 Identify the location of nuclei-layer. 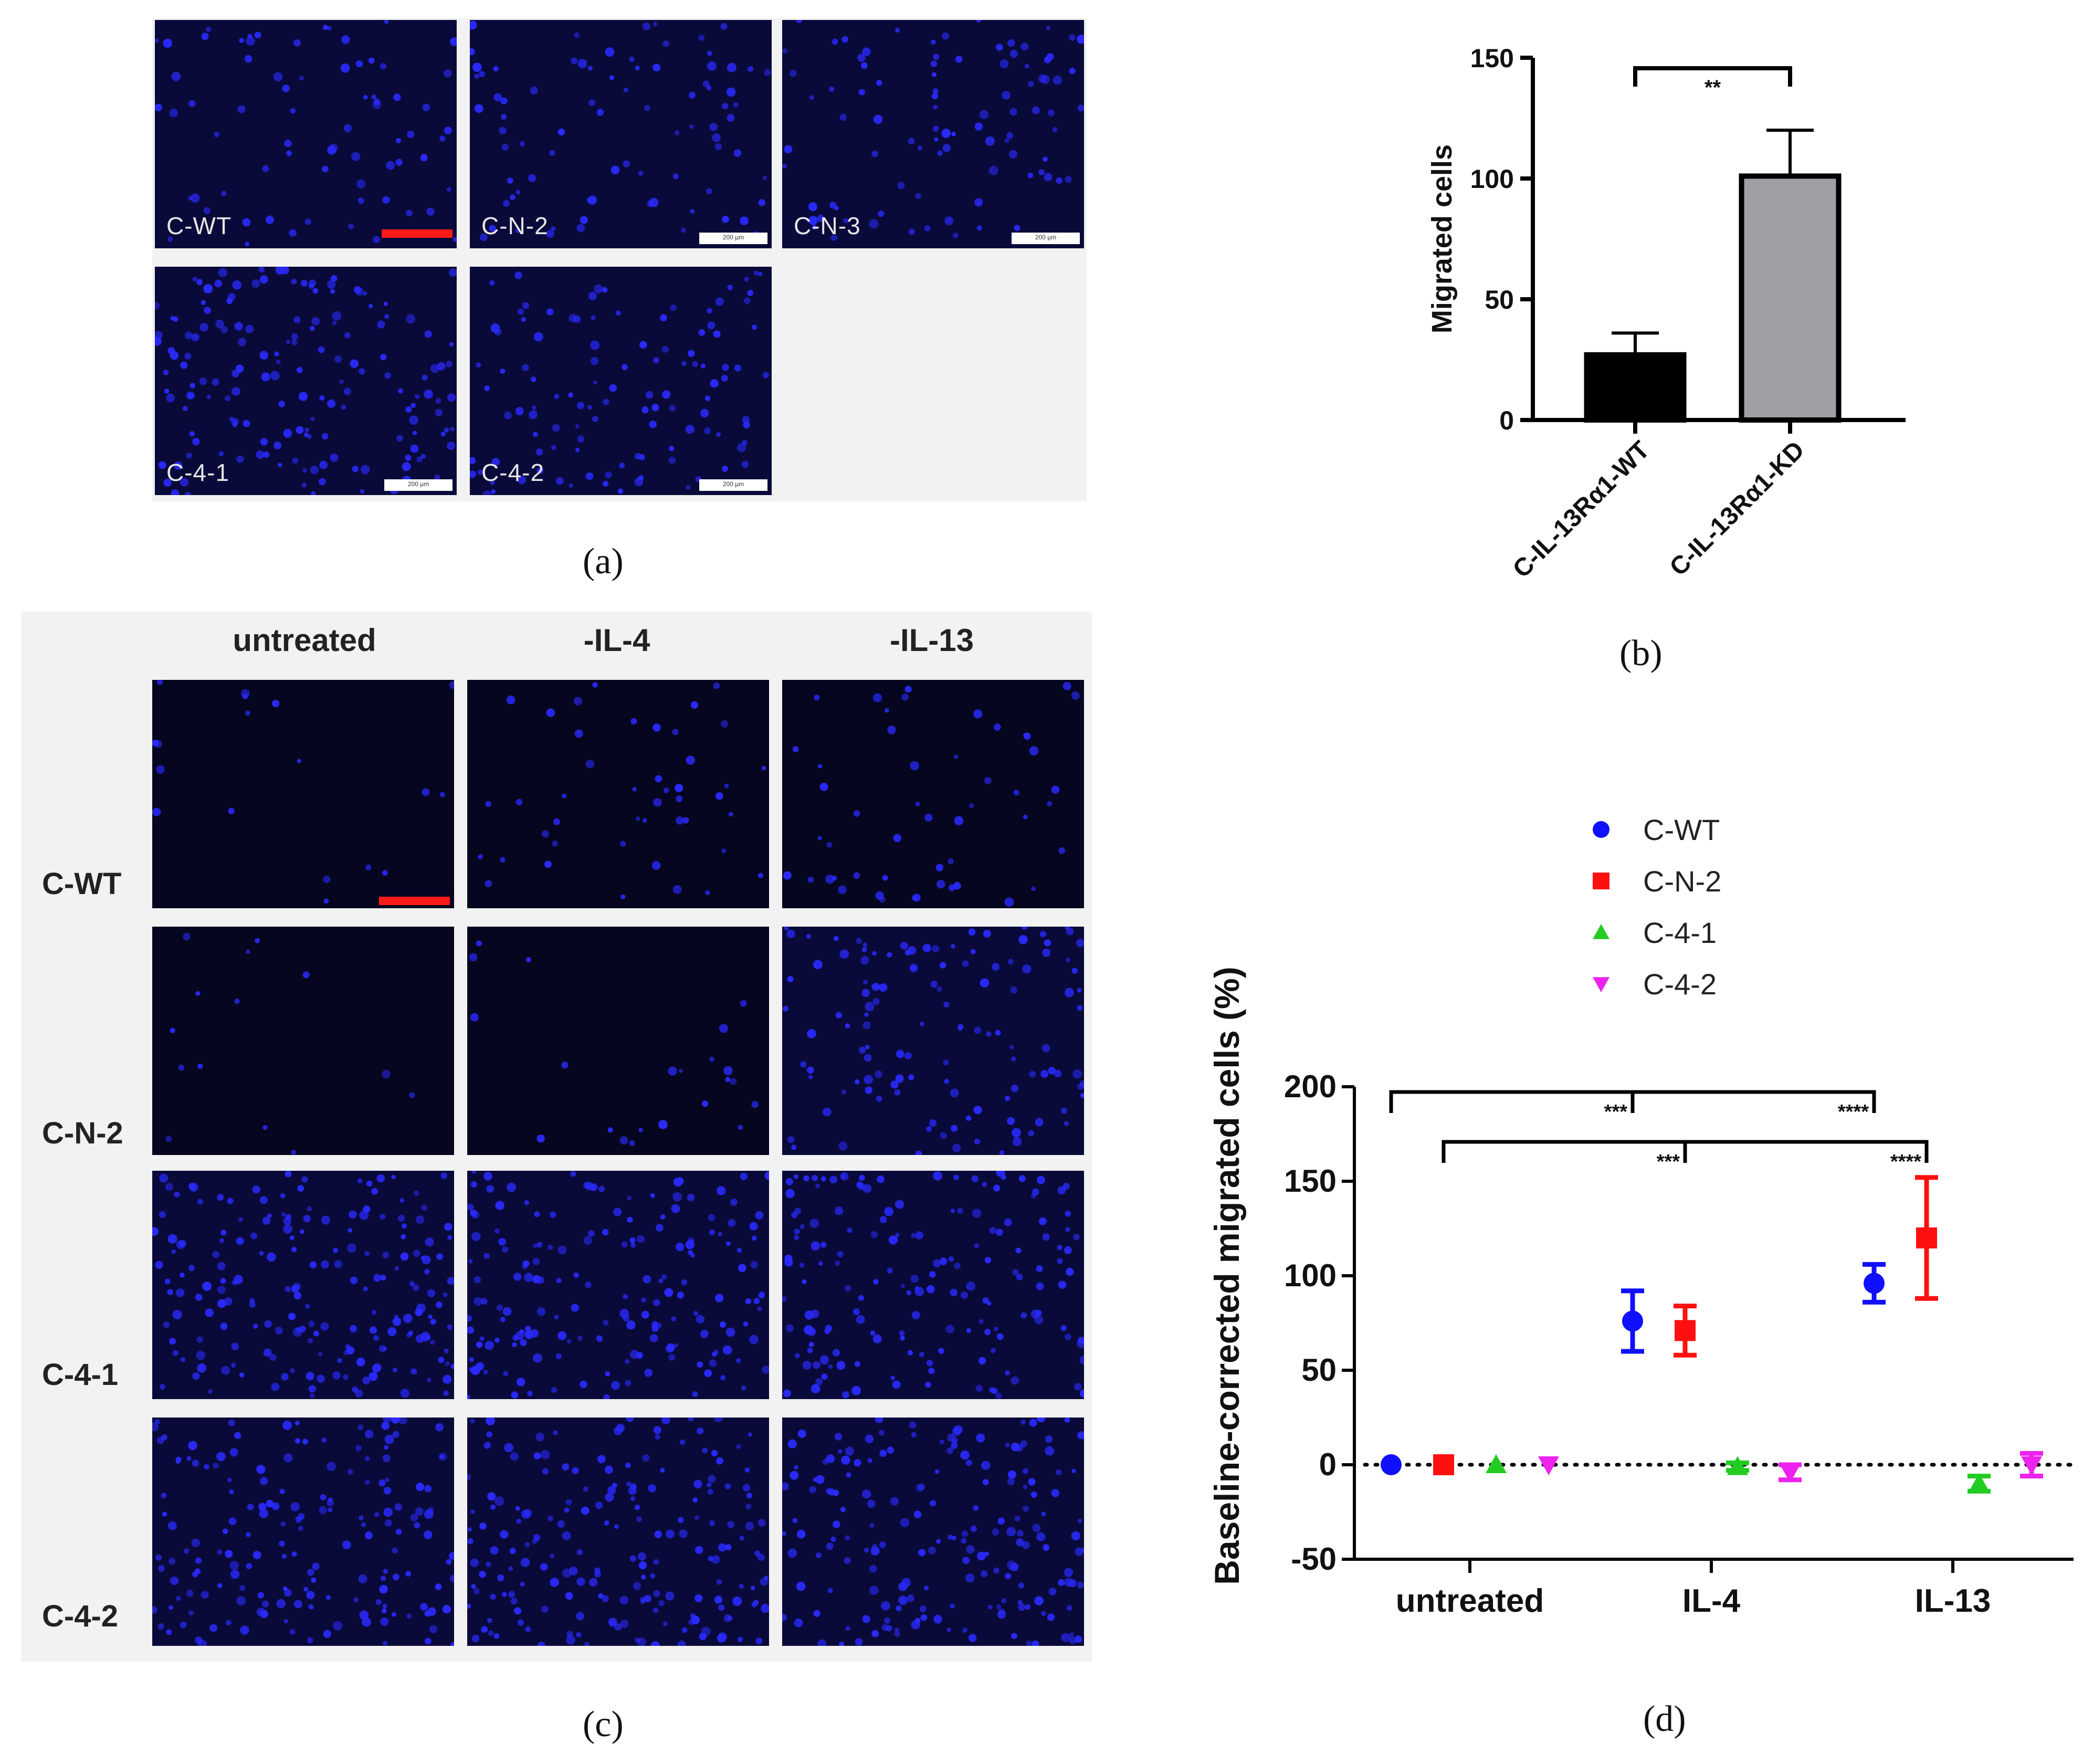
(619, 382).